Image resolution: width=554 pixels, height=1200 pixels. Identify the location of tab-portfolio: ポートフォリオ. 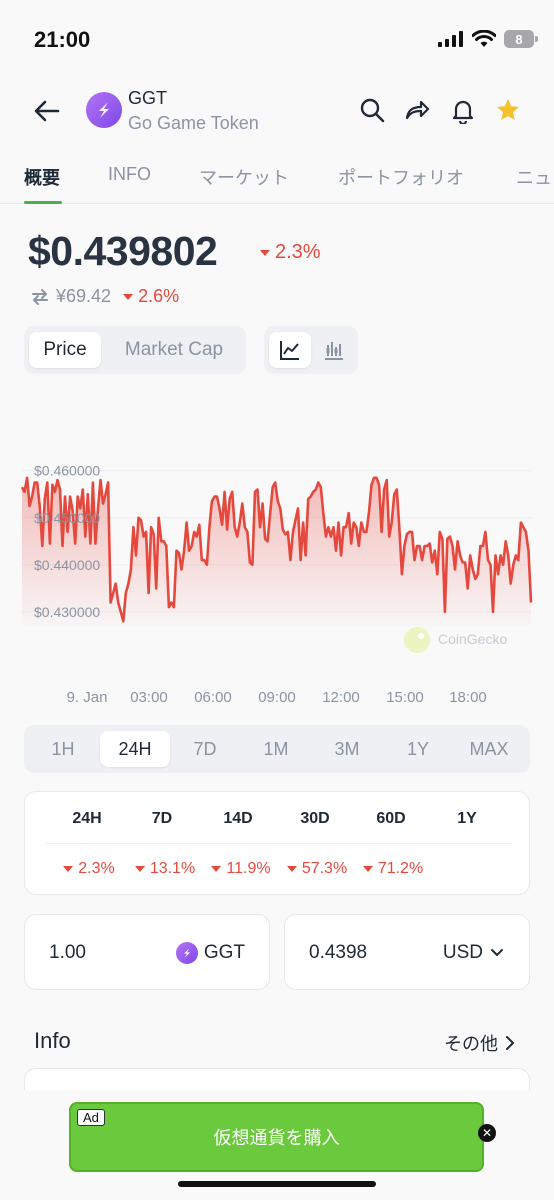
(401, 178).